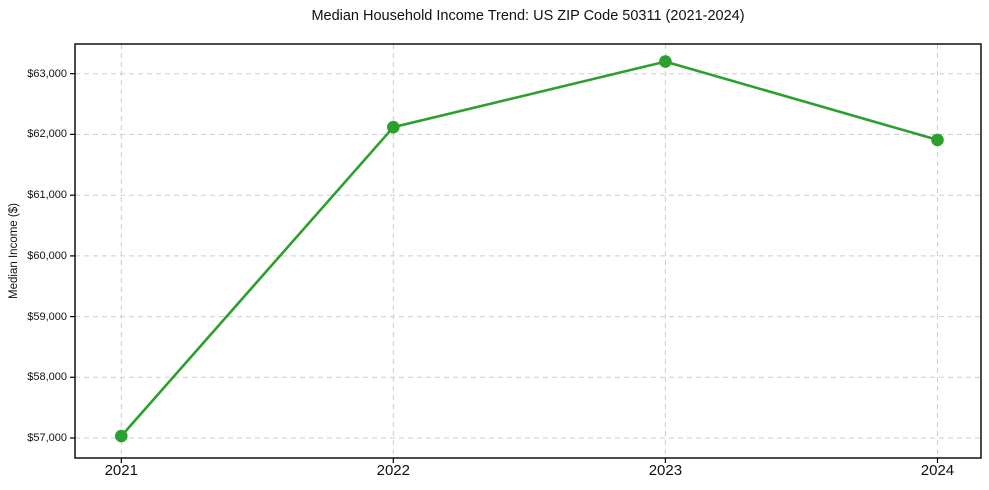 The width and height of the screenshot is (989, 490). Describe the element at coordinates (47, 195) in the screenshot. I see `y-tick-label: $61,000` at that location.